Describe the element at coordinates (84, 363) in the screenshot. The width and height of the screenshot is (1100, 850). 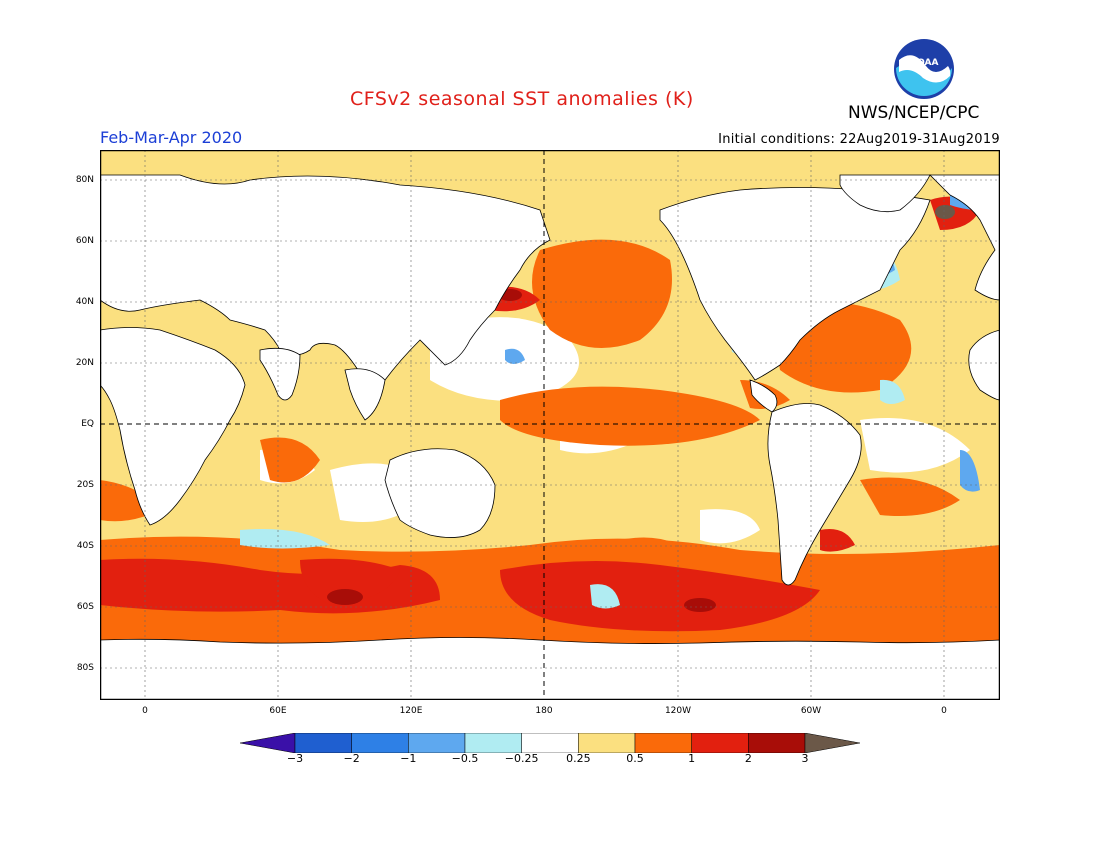
I see `lat-label-20n: 20N` at that location.